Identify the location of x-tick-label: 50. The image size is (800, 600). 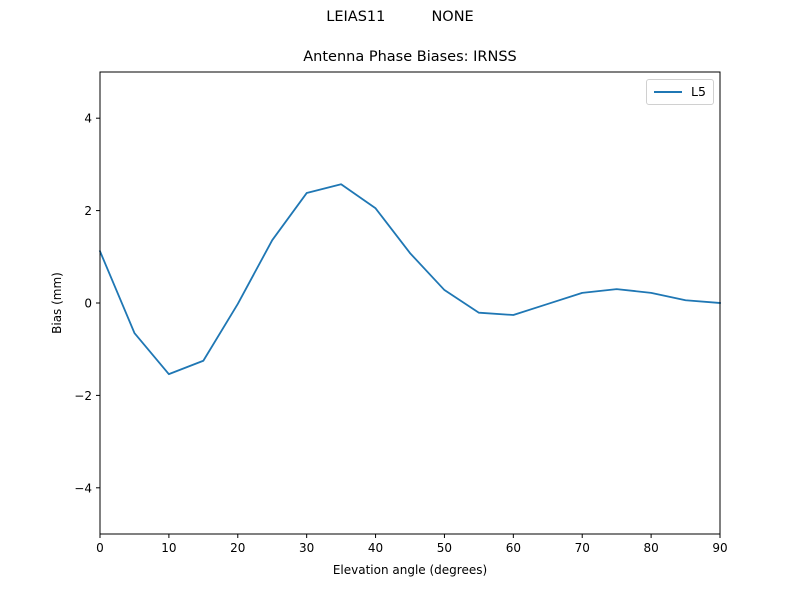
(444, 548).